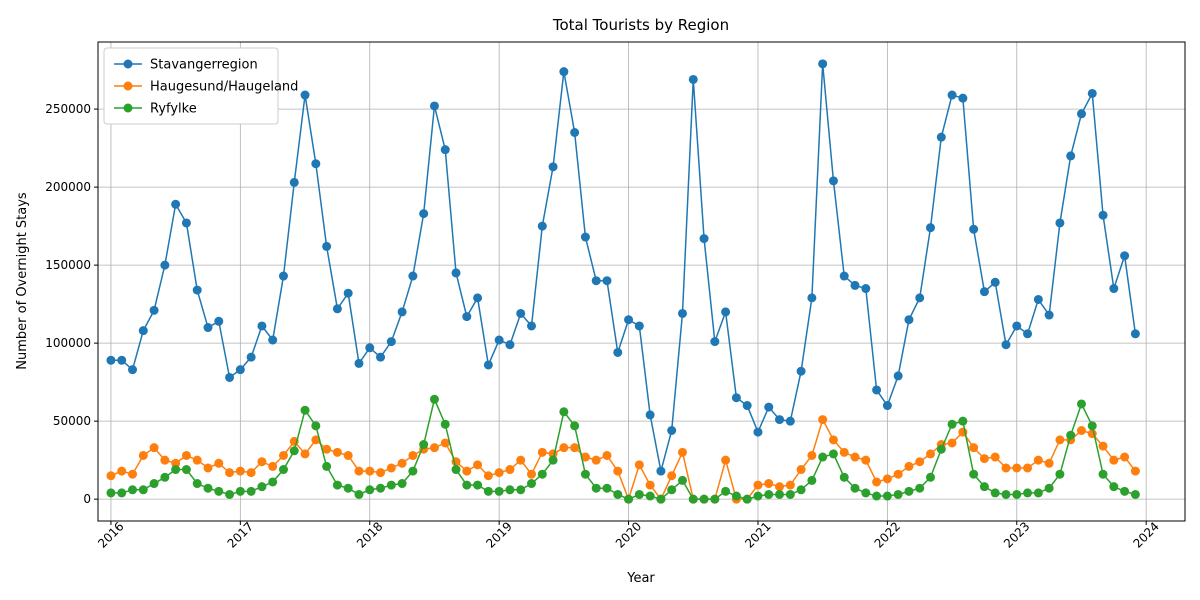  Describe the element at coordinates (640, 25) in the screenshot. I see `chart-title: Total Tourists by Region` at that location.